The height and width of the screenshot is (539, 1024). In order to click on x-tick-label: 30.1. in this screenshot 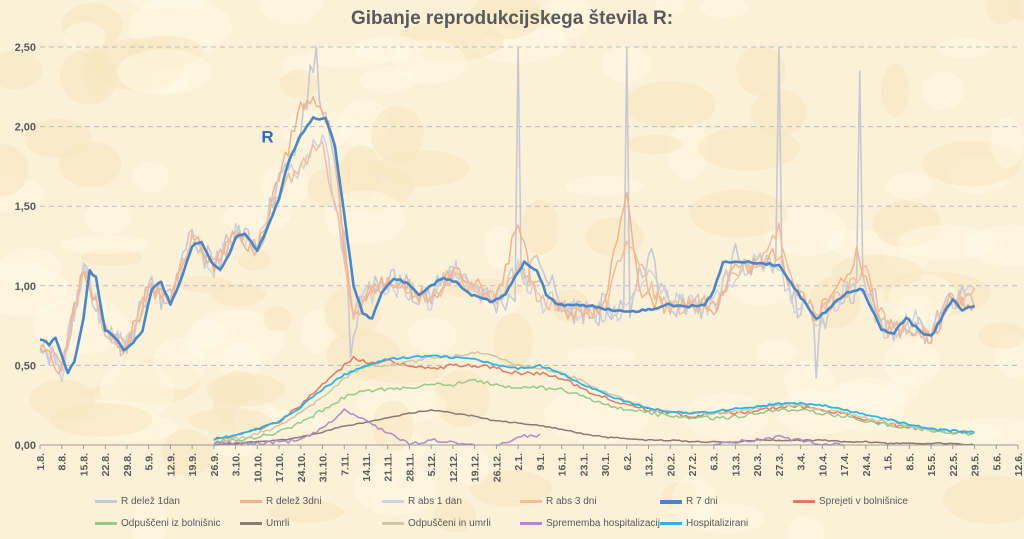, I will do `click(606, 464)`.